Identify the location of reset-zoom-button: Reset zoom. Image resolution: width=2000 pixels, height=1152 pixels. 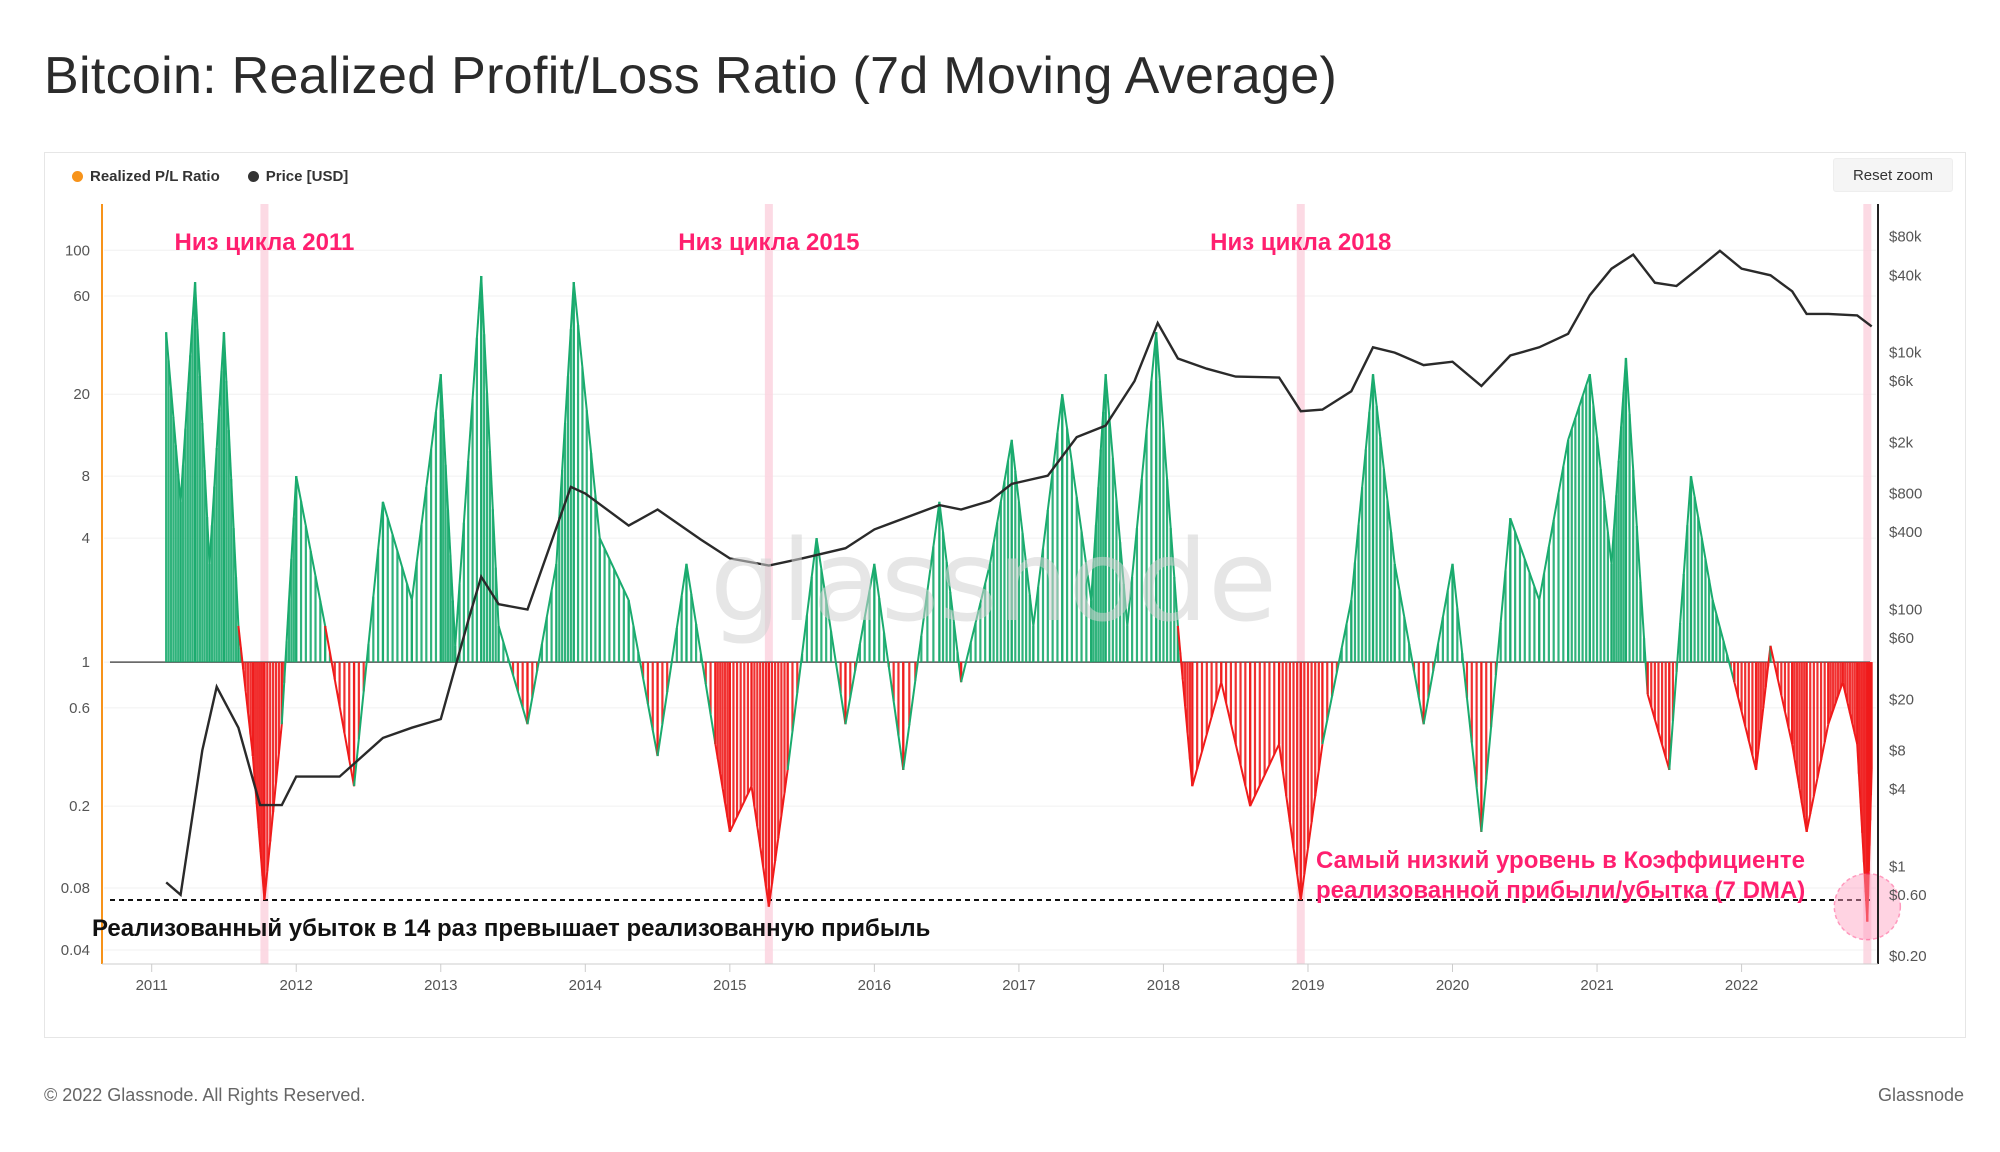
(1893, 175).